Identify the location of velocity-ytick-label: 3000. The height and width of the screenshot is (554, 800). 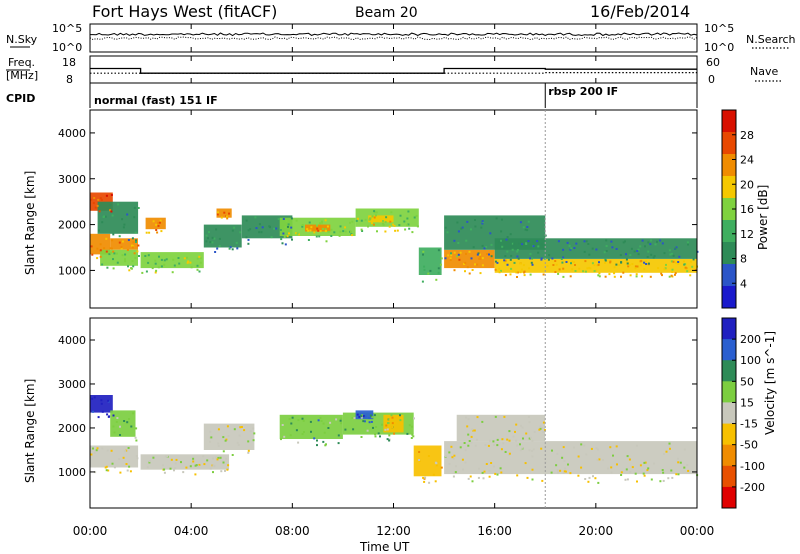
(72, 384).